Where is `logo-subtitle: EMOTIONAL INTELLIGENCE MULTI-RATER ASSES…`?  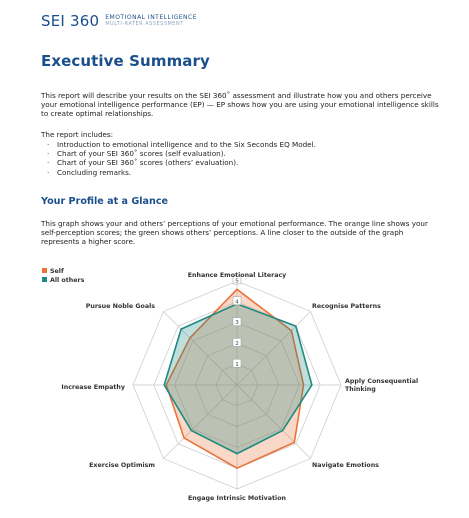 logo-subtitle: EMOTIONAL INTELLIGENCE MULTI-RATER ASSES… is located at coordinates (151, 21).